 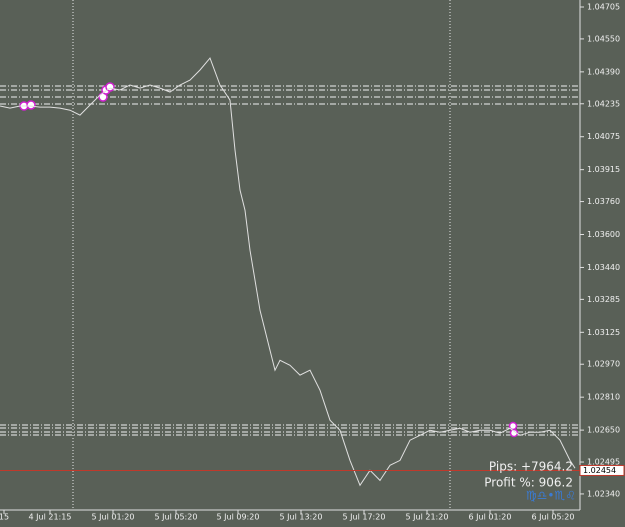 I want to click on x-tick-label: 5 Jul 13:20, so click(x=301, y=517).